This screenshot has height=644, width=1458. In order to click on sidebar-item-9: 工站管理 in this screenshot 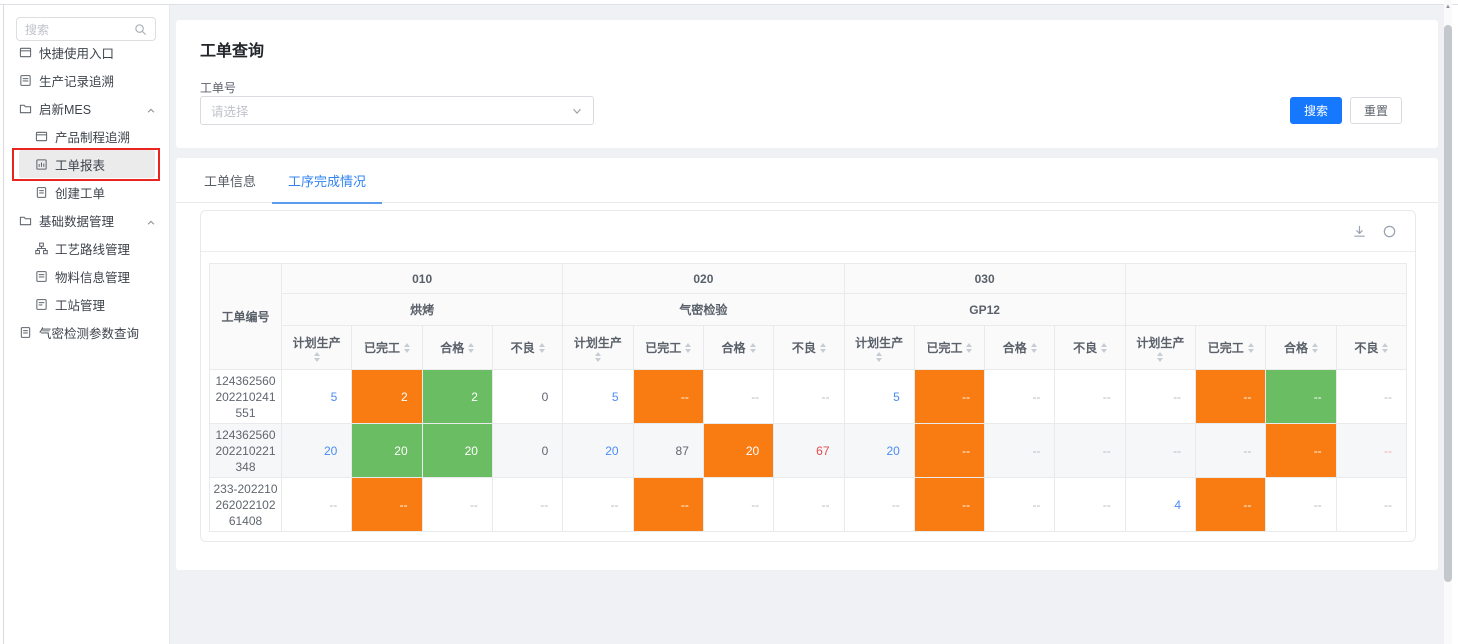, I will do `click(86, 304)`.